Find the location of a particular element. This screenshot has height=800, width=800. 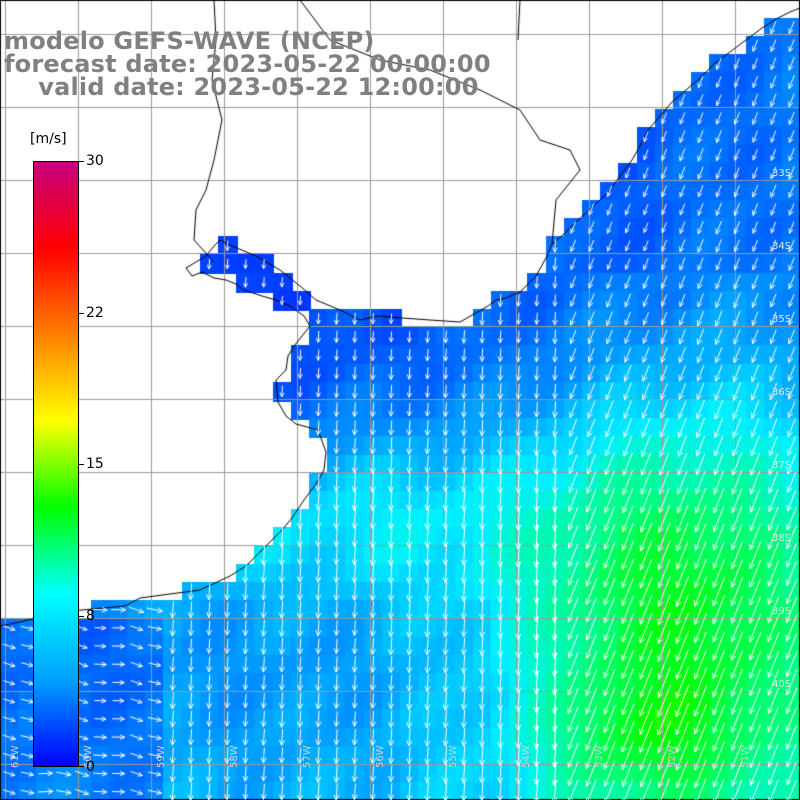

latitude-label: 38S is located at coordinates (782, 538).